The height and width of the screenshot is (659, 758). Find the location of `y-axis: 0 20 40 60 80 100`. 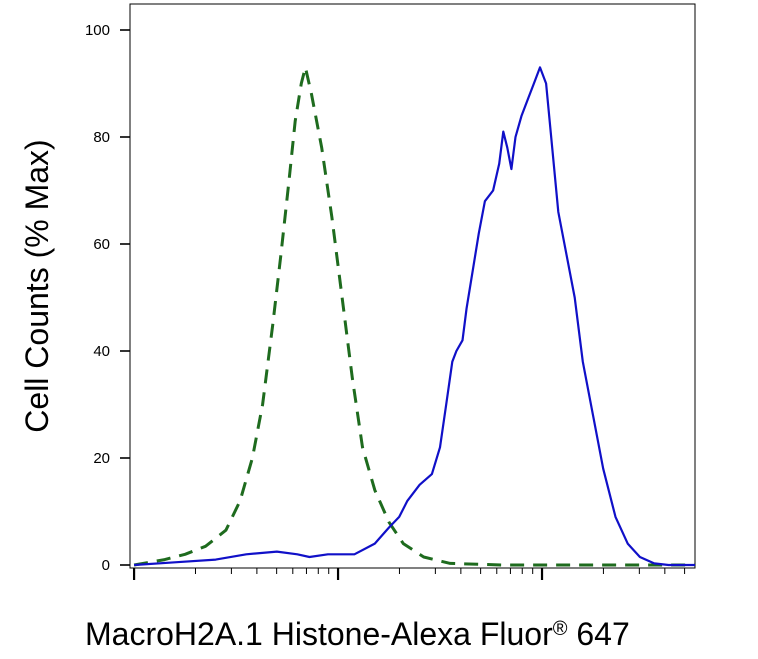

y-axis: 0 20 40 60 80 100 is located at coordinates (107, 298).